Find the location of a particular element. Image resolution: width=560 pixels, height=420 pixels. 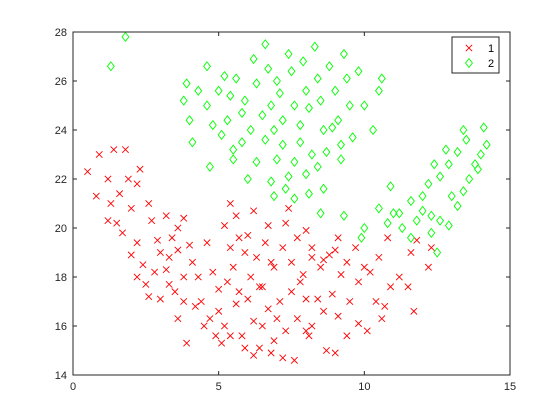

y-tick-label: 18 is located at coordinates (61, 278).